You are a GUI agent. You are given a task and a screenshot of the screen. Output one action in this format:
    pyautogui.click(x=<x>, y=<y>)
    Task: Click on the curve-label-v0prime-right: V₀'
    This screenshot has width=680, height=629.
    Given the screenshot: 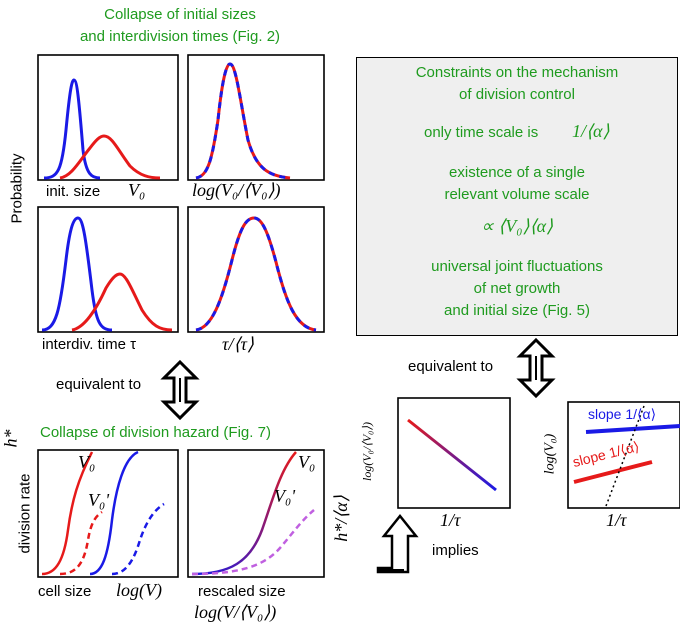 What is the action you would take?
    pyautogui.click(x=285, y=496)
    